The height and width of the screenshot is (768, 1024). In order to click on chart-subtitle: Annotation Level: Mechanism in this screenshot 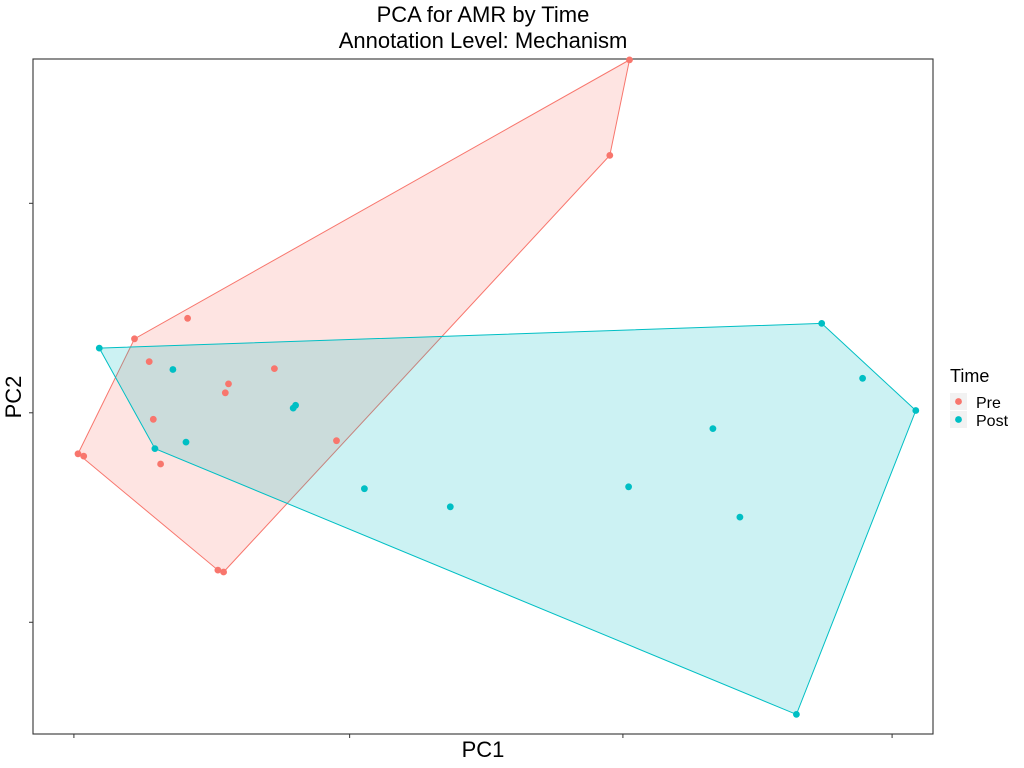, I will do `click(483, 40)`.